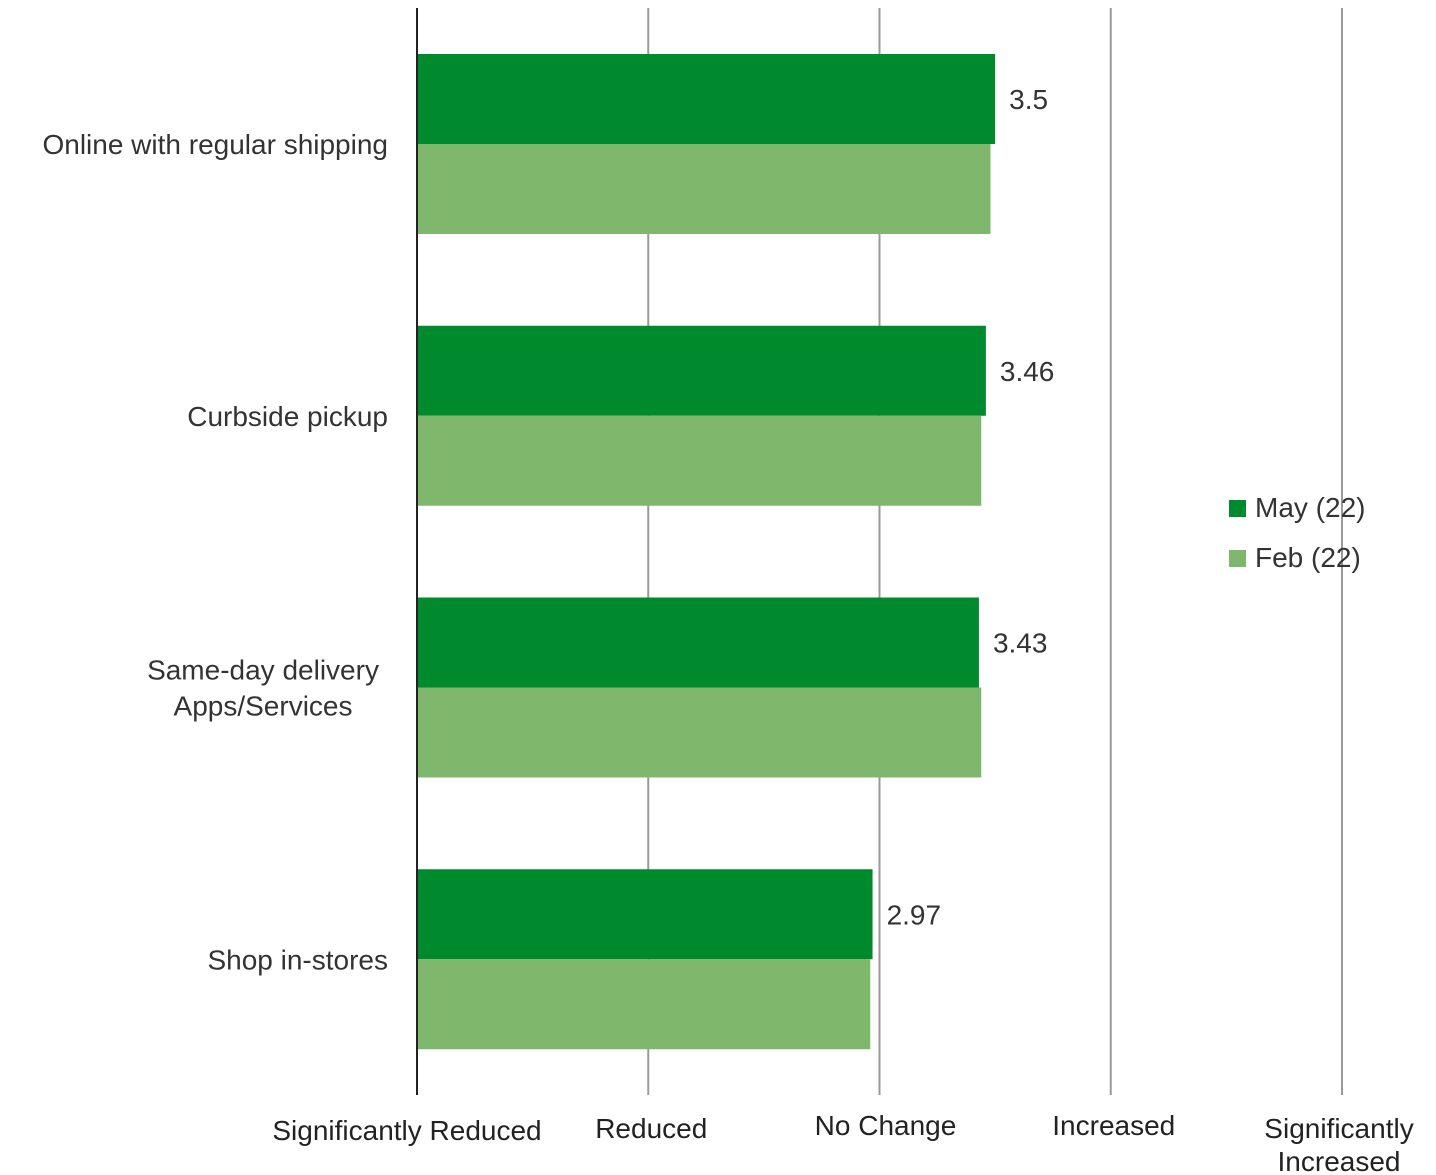  Describe the element at coordinates (1308, 557) in the screenshot. I see `legend-label: Feb (22)` at that location.